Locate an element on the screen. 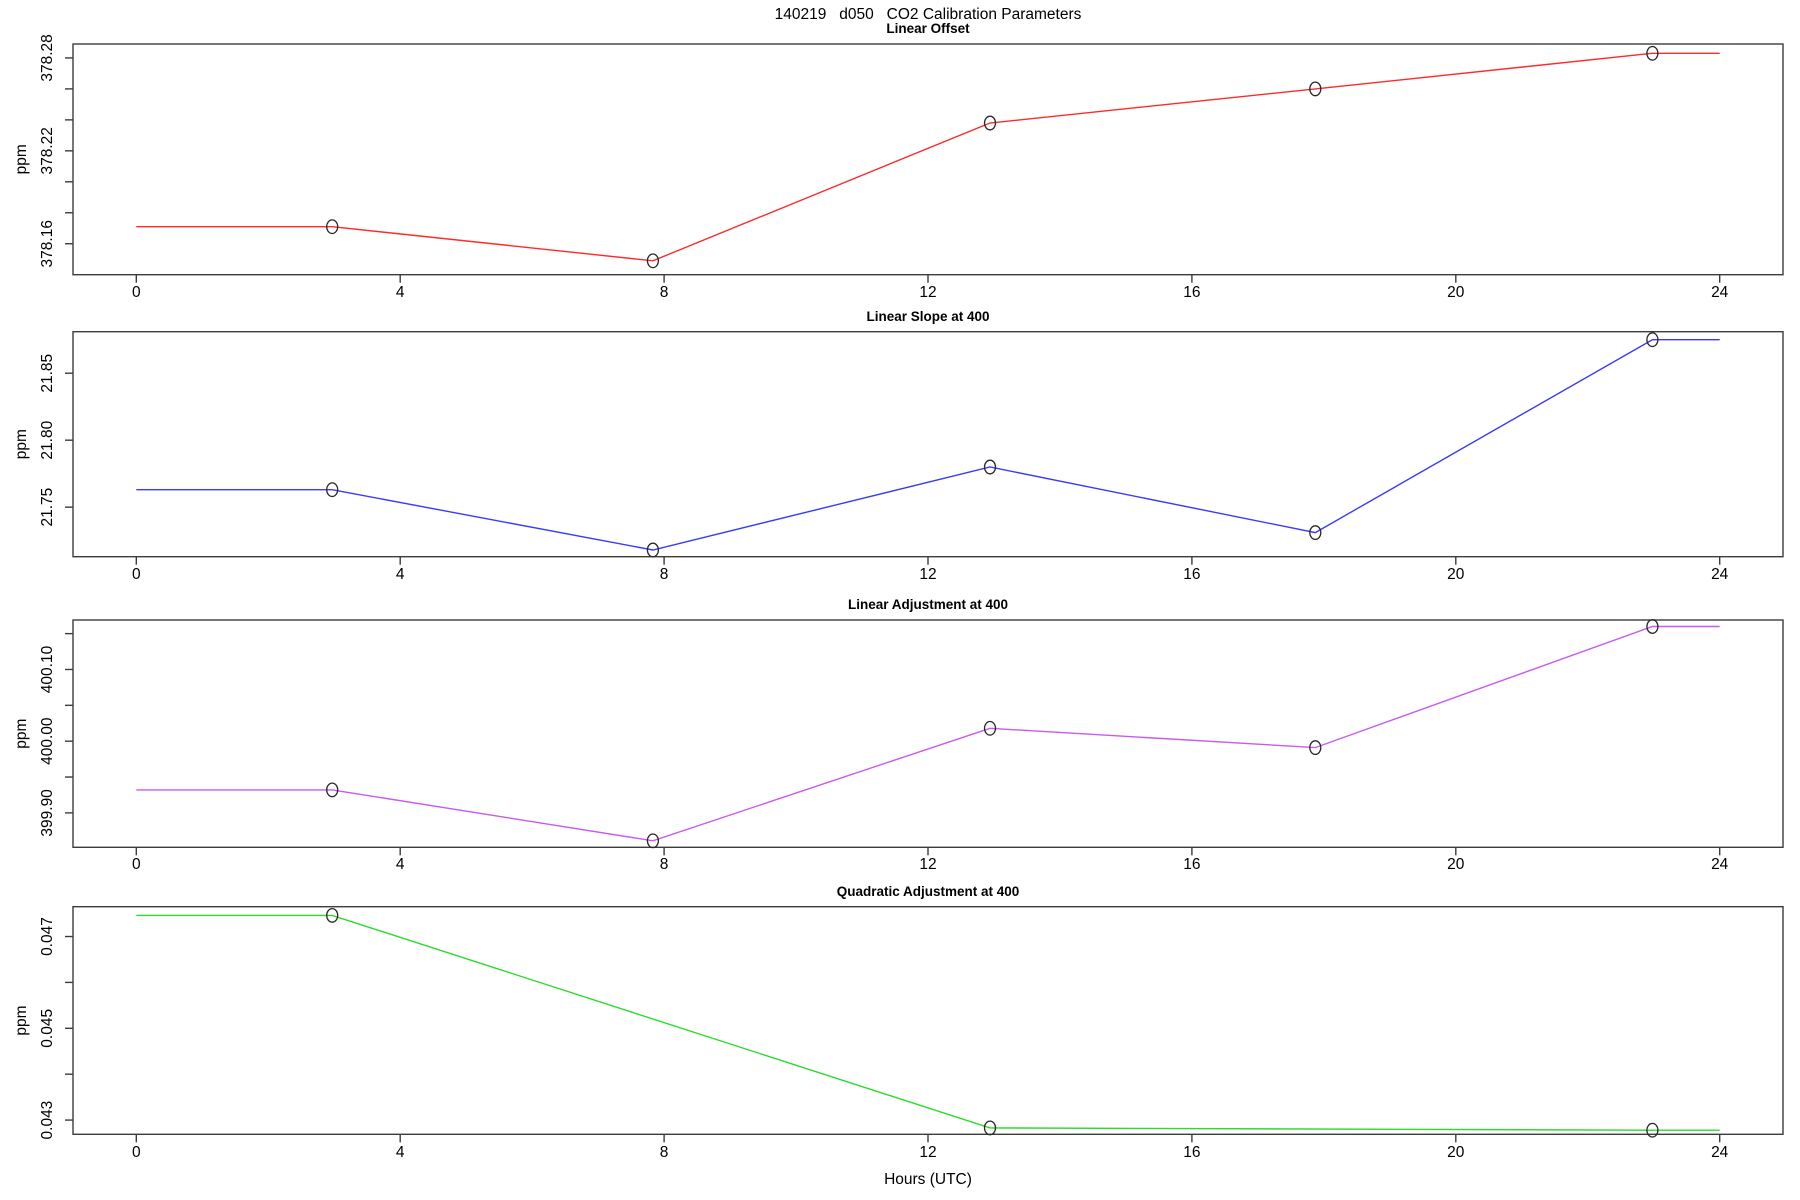 The image size is (1800, 1200). y-tick-label: 399.90 is located at coordinates (47, 813).